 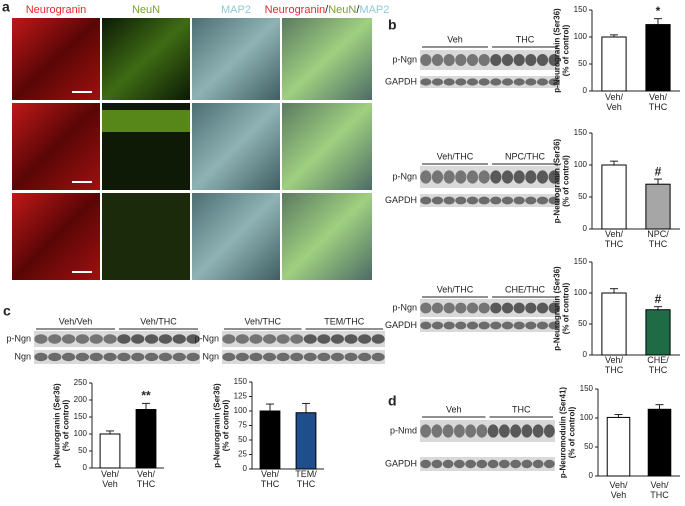 What do you see at coordinates (210, 356) in the screenshot?
I see `blot-row-label: Ngn` at bounding box center [210, 356].